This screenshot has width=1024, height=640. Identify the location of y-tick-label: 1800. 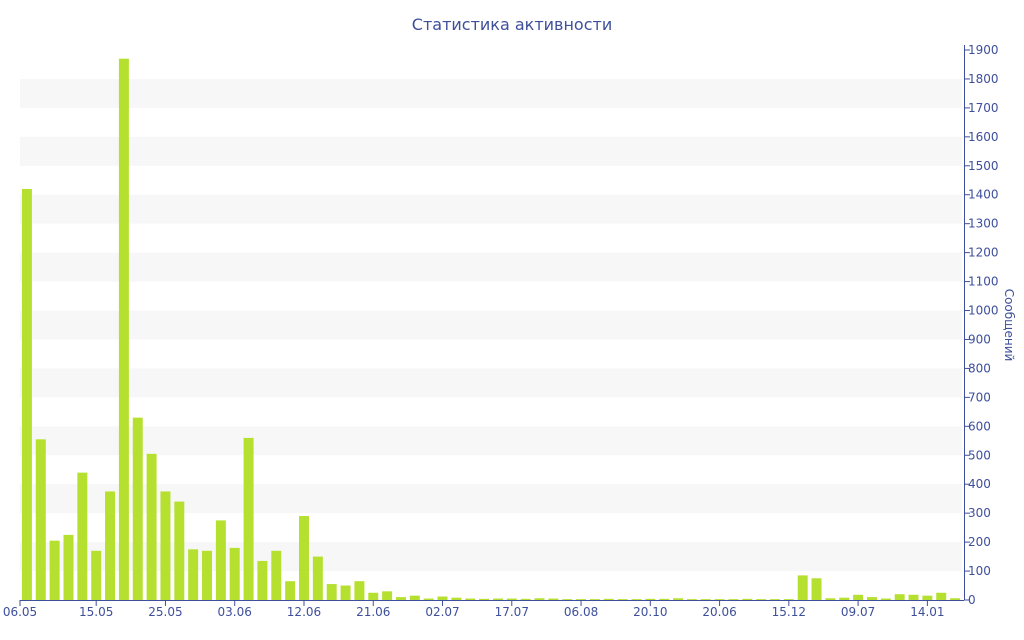
(983, 79).